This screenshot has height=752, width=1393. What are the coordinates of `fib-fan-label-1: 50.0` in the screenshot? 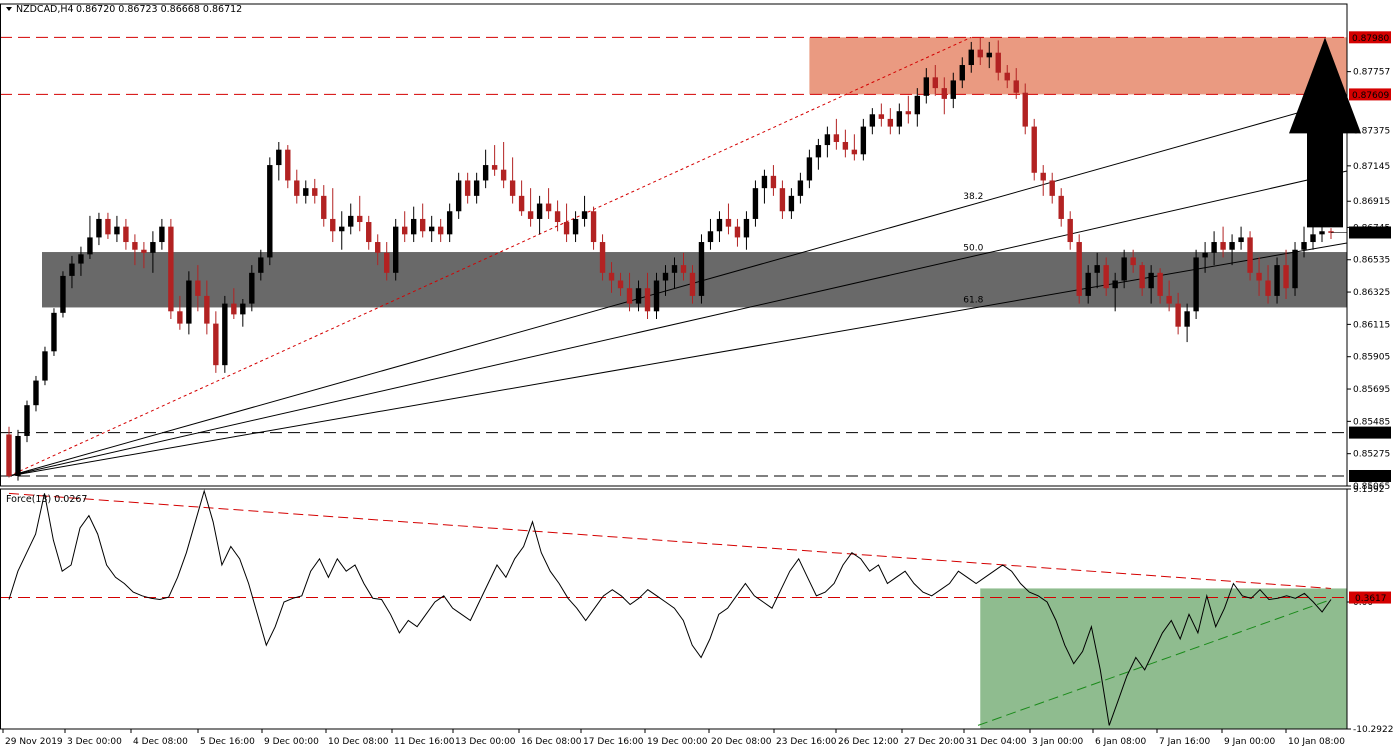 It's located at (973, 249).